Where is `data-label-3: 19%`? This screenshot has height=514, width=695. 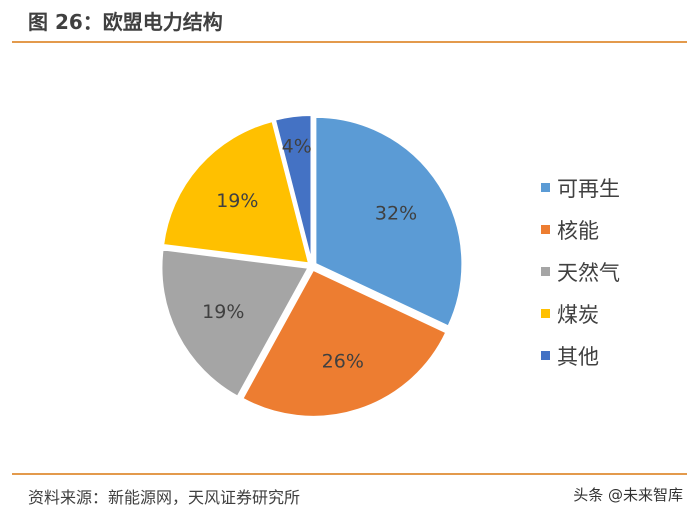 data-label-3: 19% is located at coordinates (237, 201).